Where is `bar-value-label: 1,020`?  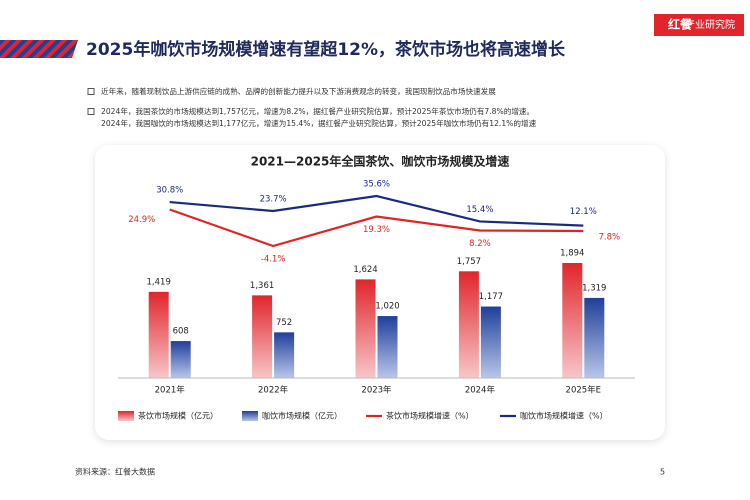
bar-value-label: 1,020 is located at coordinates (387, 307).